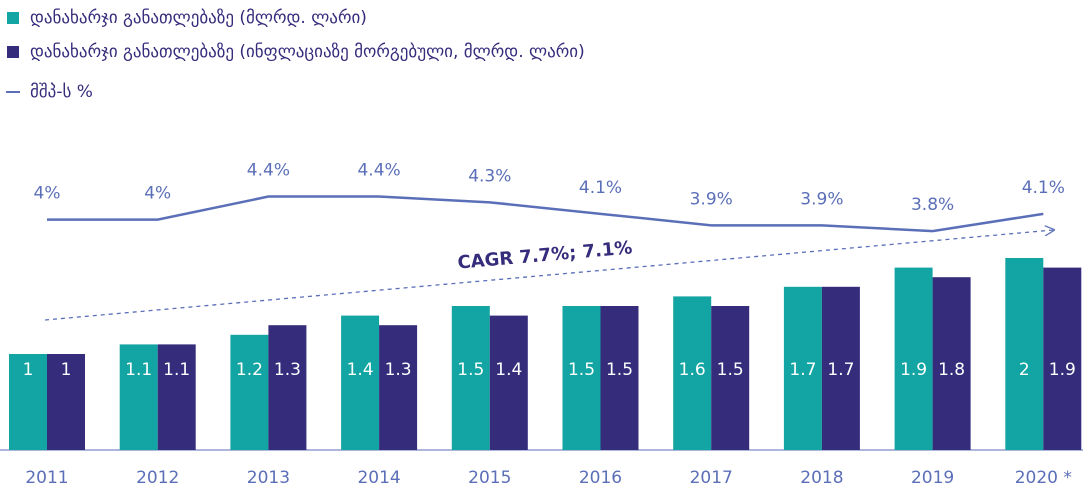 The height and width of the screenshot is (493, 1083). Describe the element at coordinates (821, 478) in the screenshot. I see `x-tick-label: 2018` at that location.